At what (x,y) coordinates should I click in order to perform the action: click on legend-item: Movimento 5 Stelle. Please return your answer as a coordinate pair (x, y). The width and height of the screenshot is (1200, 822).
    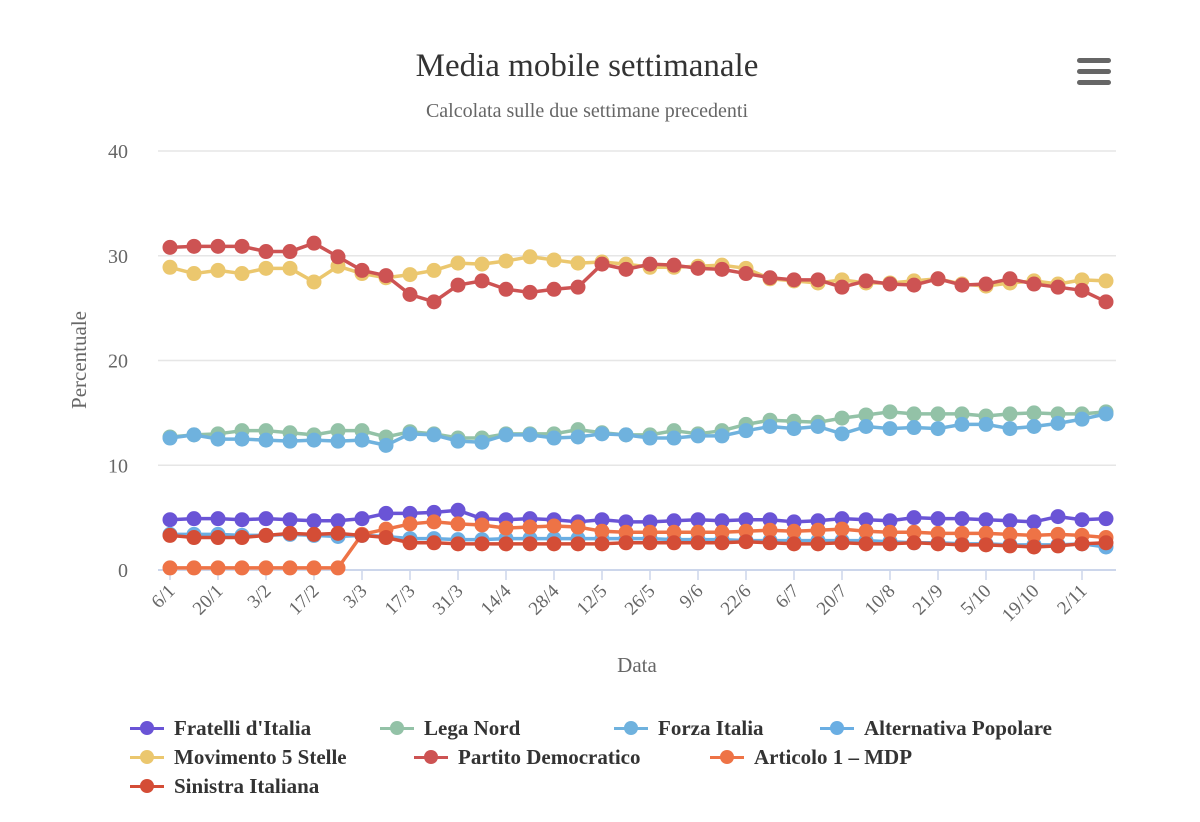
    Looking at the image, I should click on (238, 757).